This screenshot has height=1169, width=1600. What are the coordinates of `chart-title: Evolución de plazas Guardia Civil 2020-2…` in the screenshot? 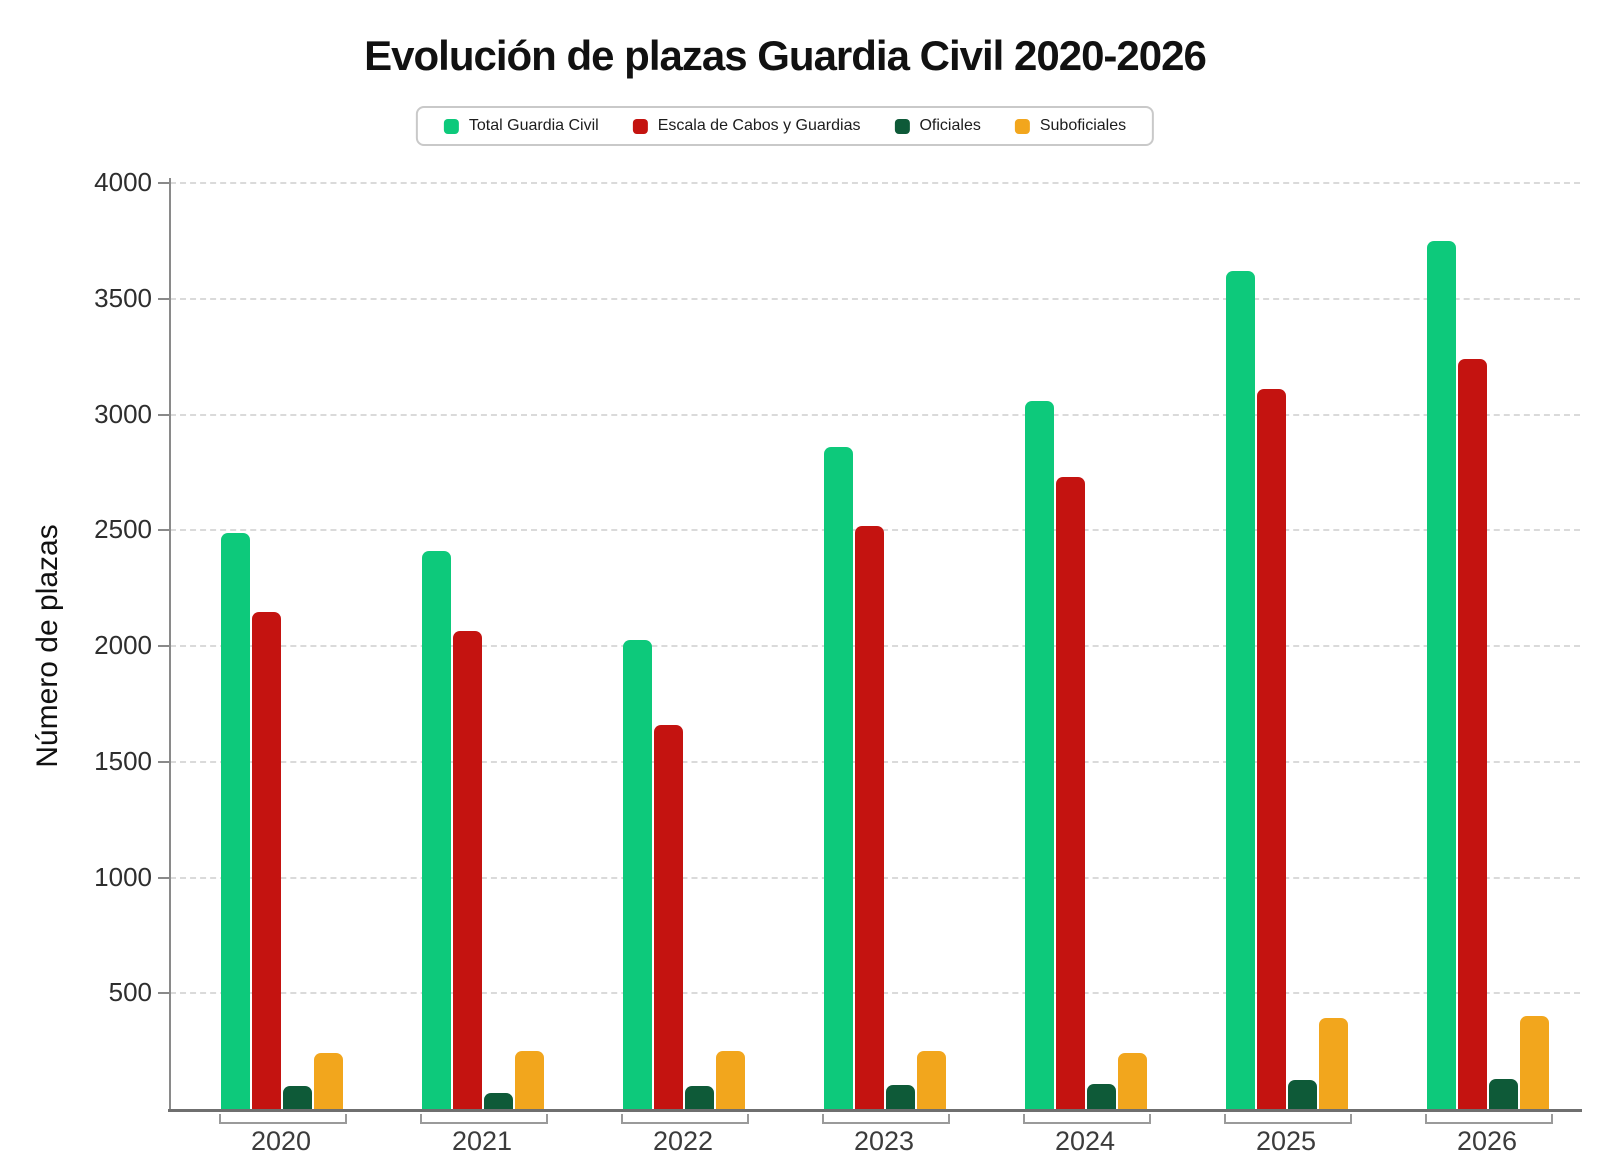 It's located at (785, 55).